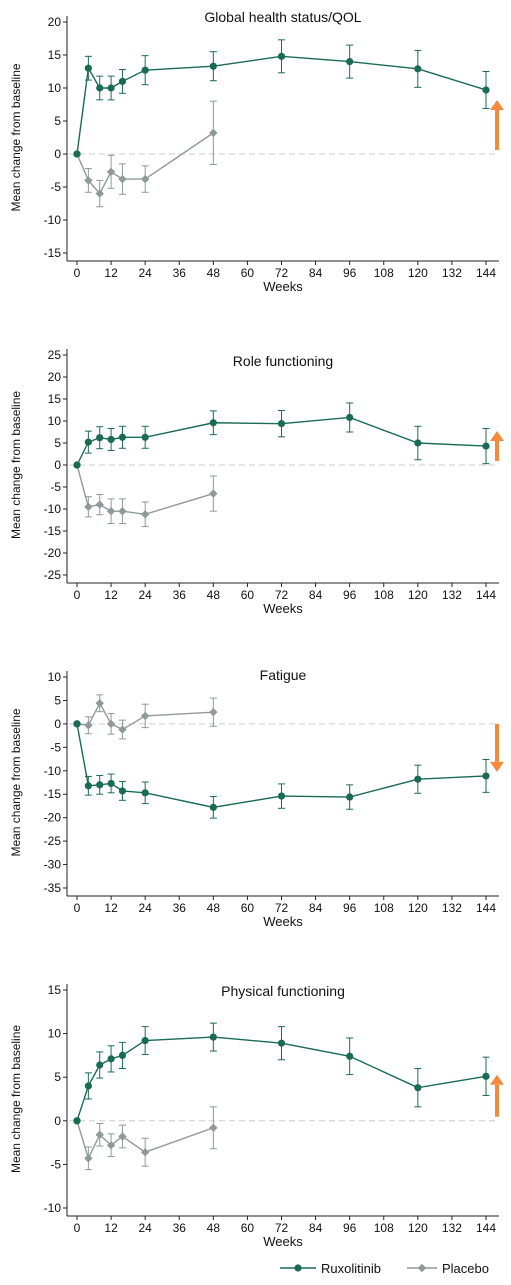  Describe the element at coordinates (384, 1268) in the screenshot. I see `legend: Ruxolitinib Placebo` at that location.